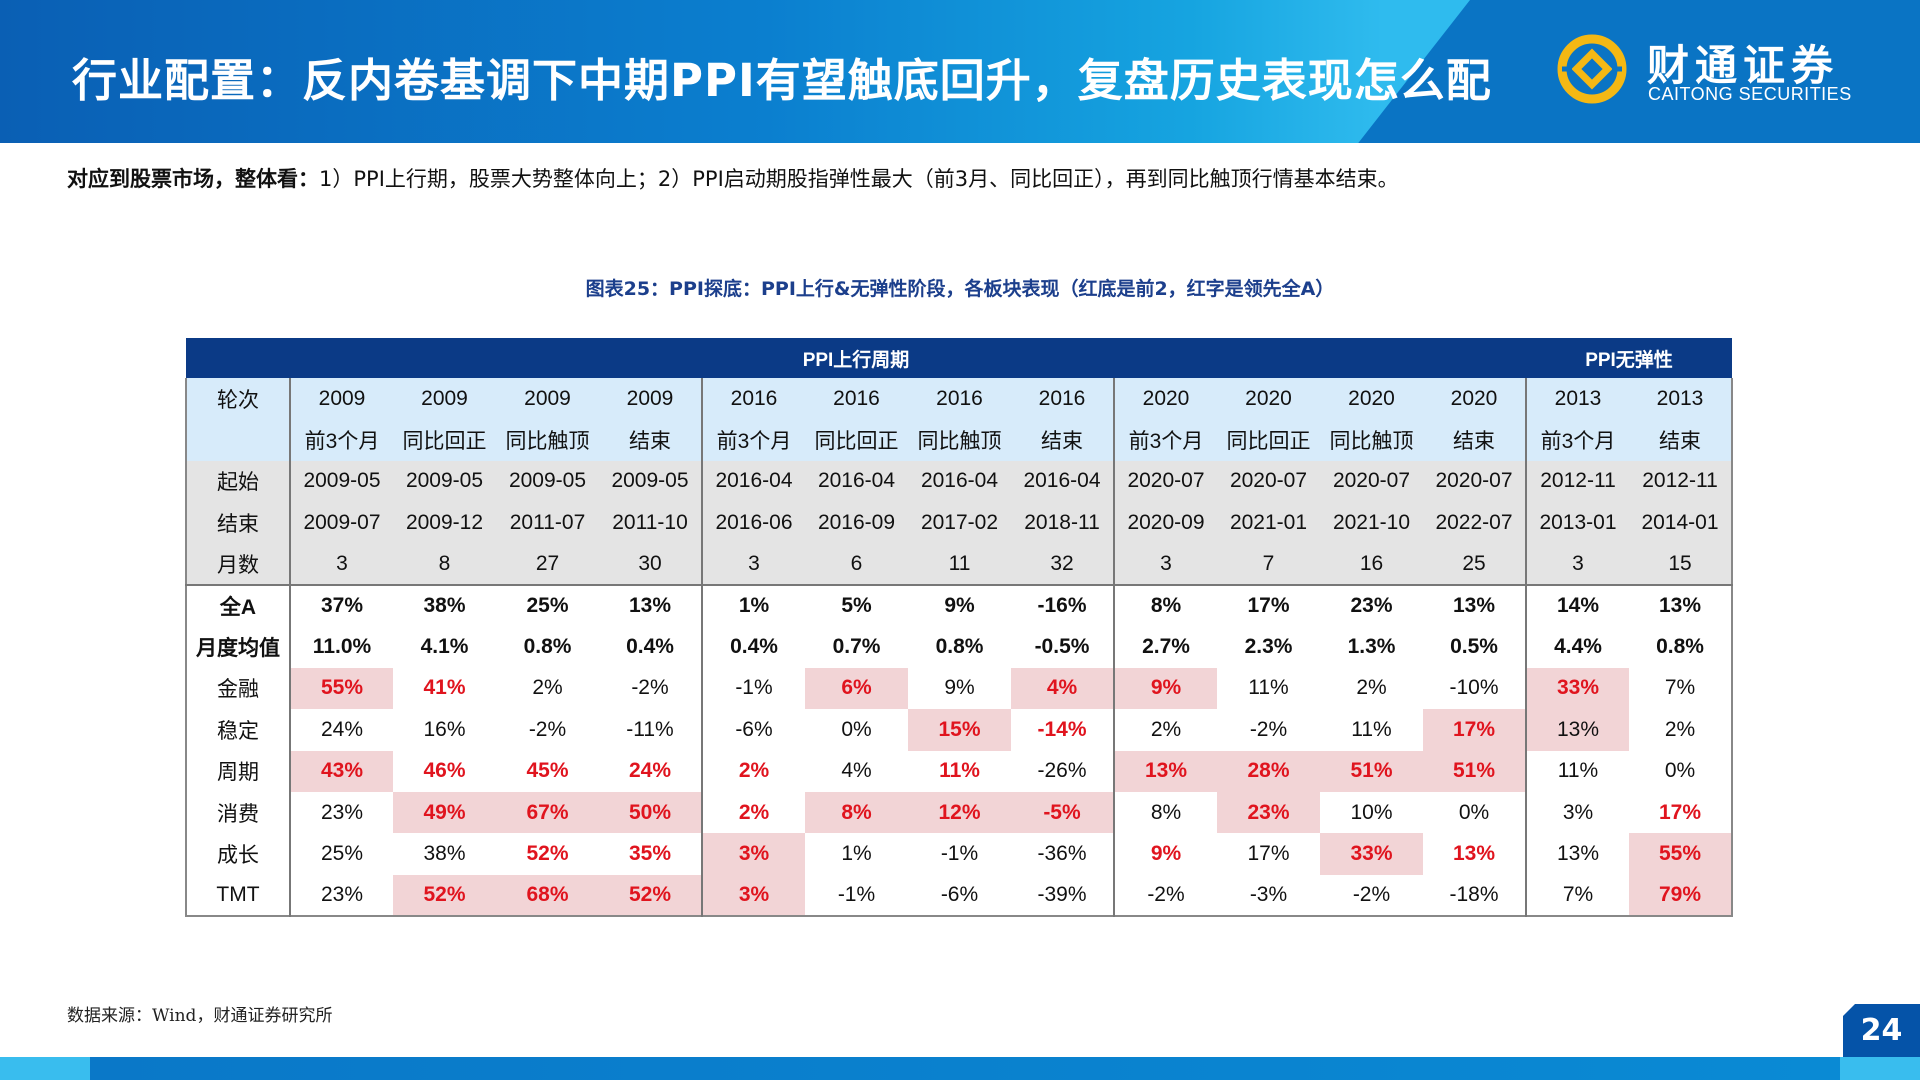  Describe the element at coordinates (444, 771) in the screenshot. I see `table-cell: 46%` at that location.